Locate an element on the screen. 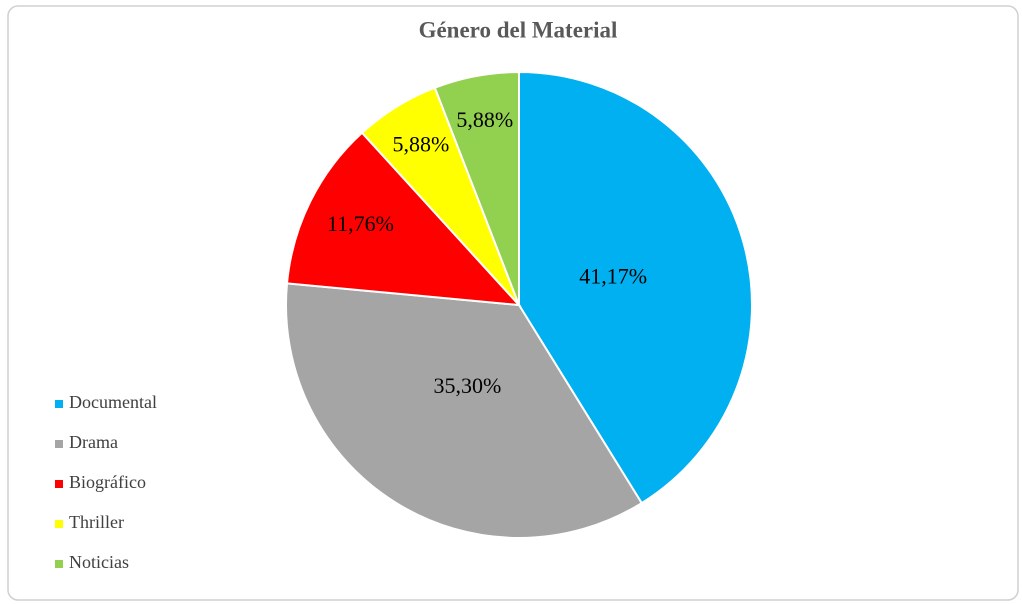  legend-label: Drama is located at coordinates (93, 442).